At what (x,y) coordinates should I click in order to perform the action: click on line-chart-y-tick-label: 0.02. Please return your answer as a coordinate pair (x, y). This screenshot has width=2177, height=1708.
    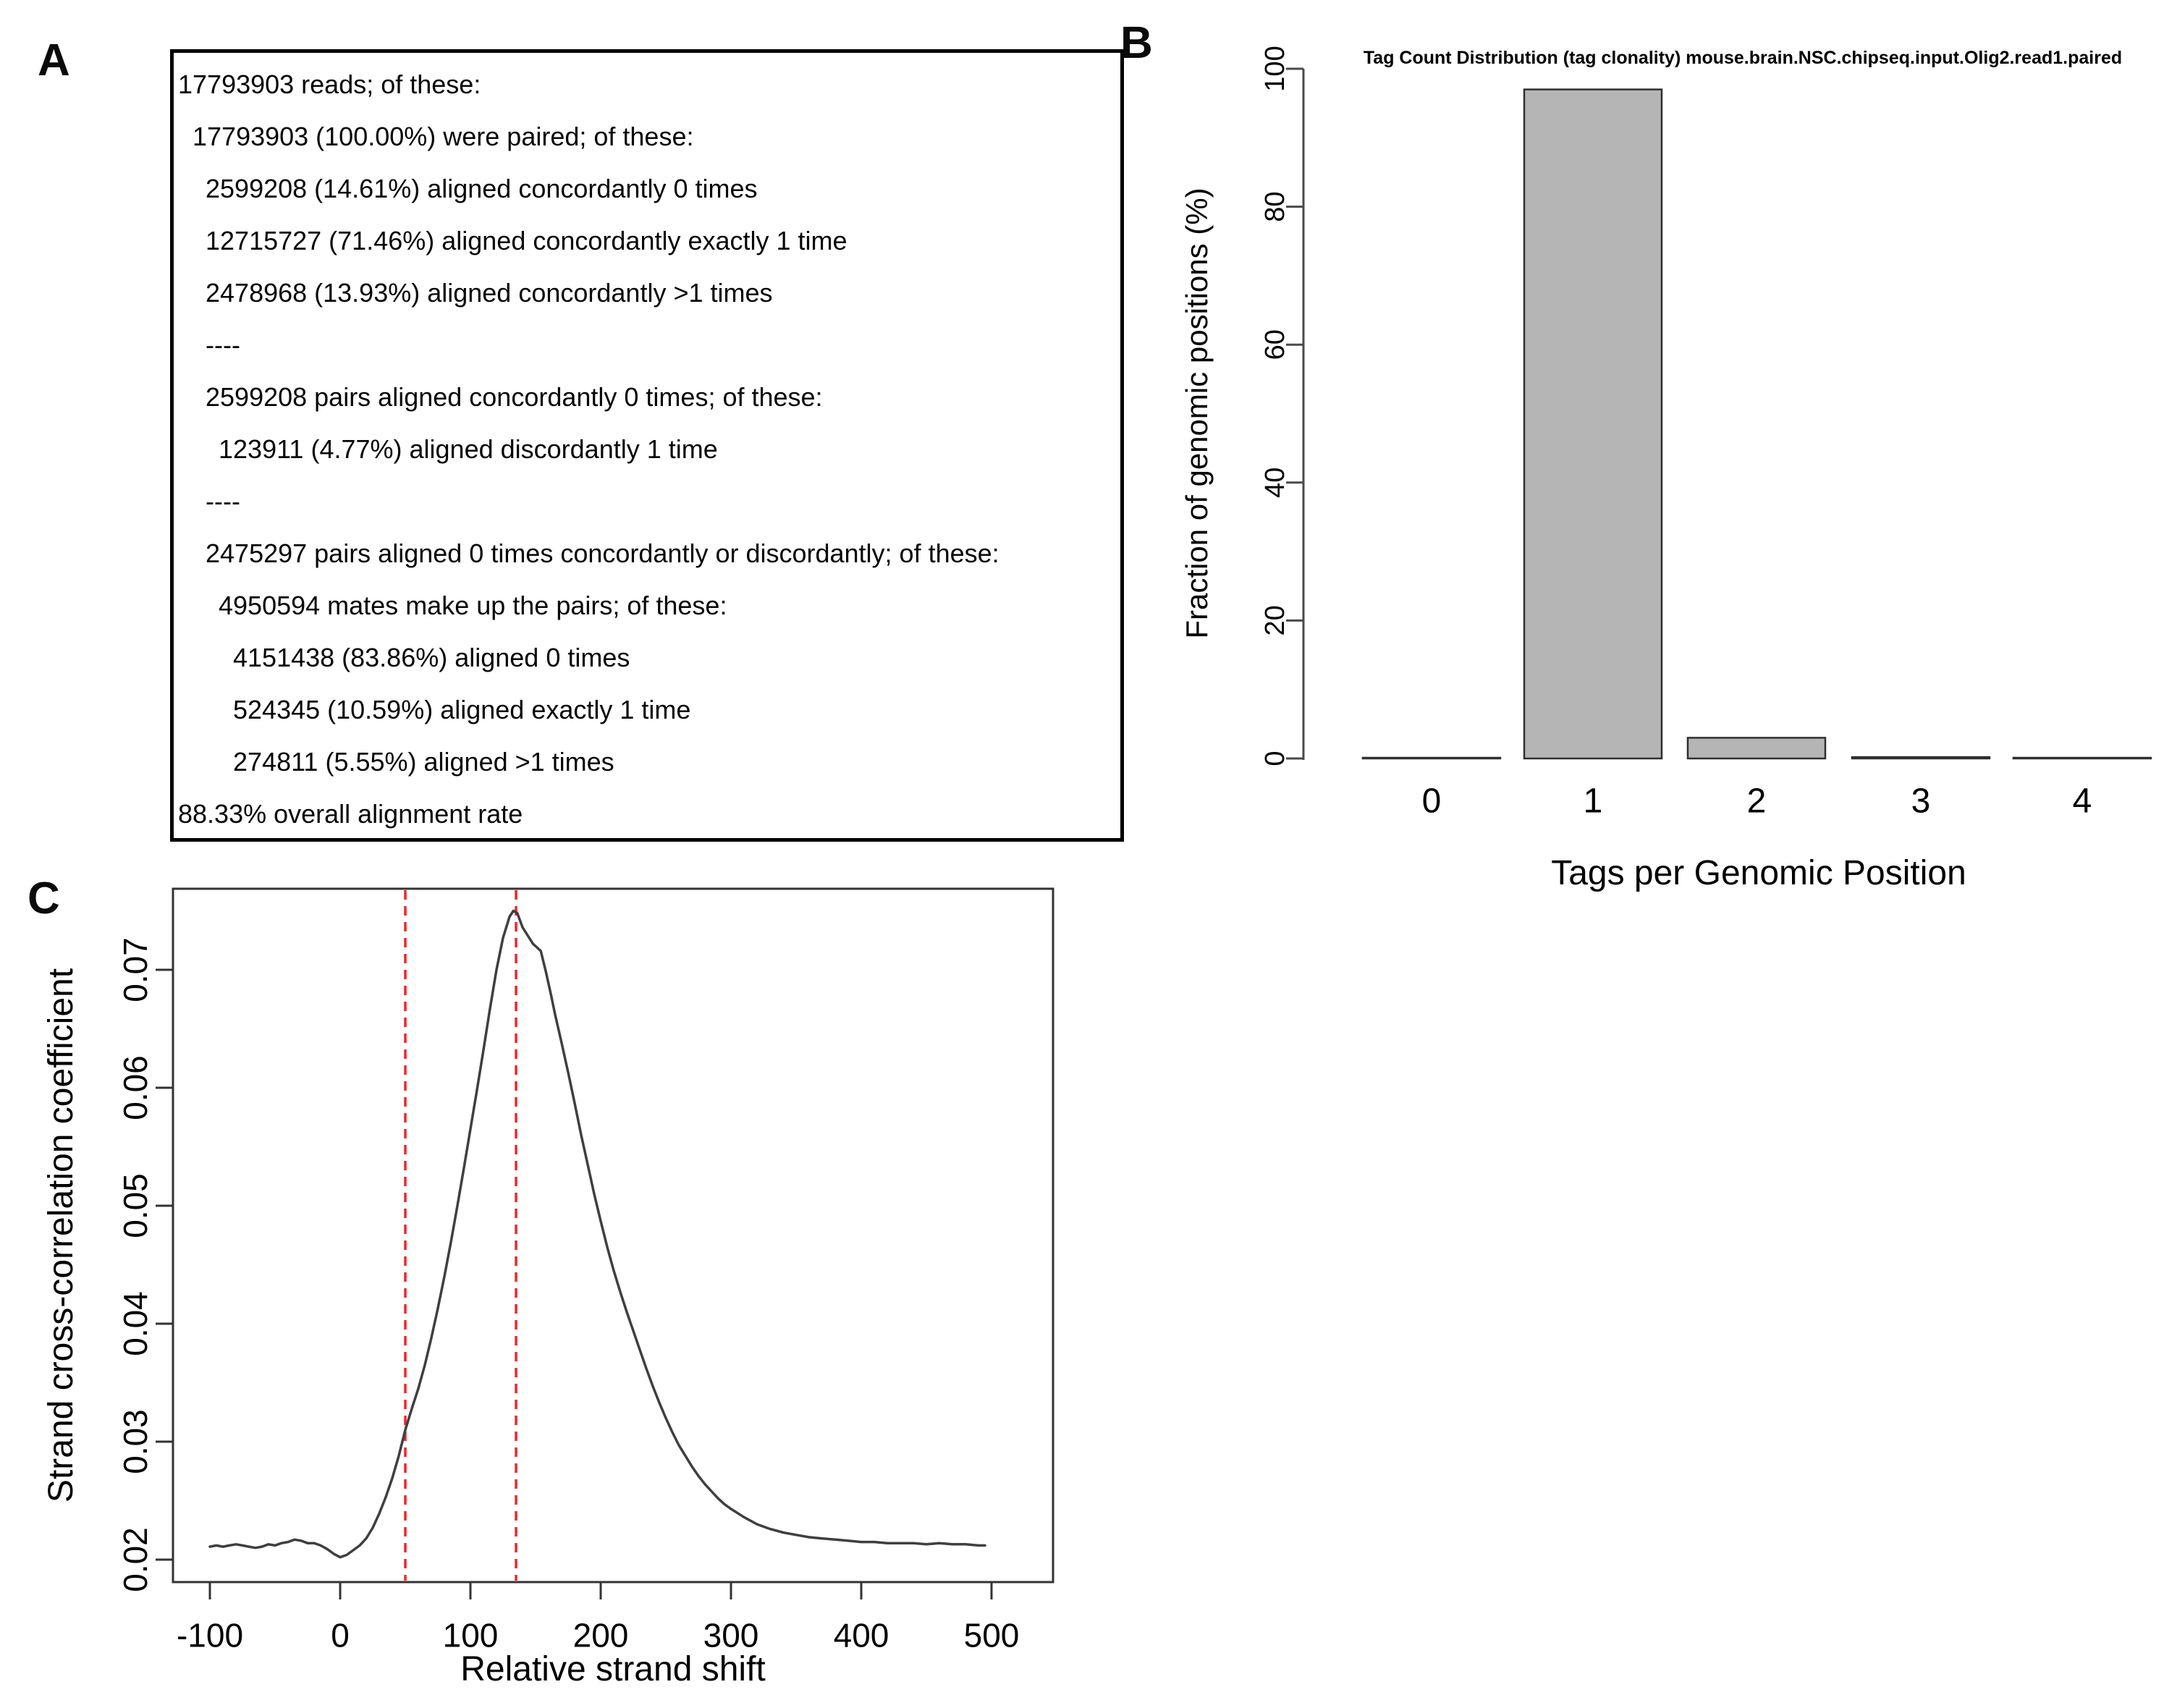
    Looking at the image, I should click on (135, 1559).